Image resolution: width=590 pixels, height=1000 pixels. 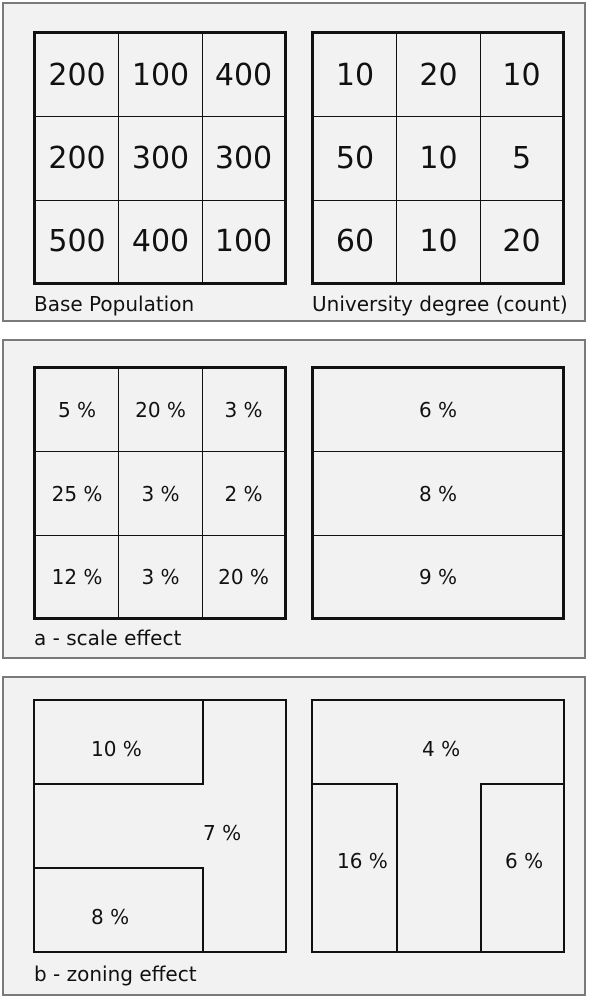 What do you see at coordinates (114, 304) in the screenshot?
I see `base-population-caption: Base Population` at bounding box center [114, 304].